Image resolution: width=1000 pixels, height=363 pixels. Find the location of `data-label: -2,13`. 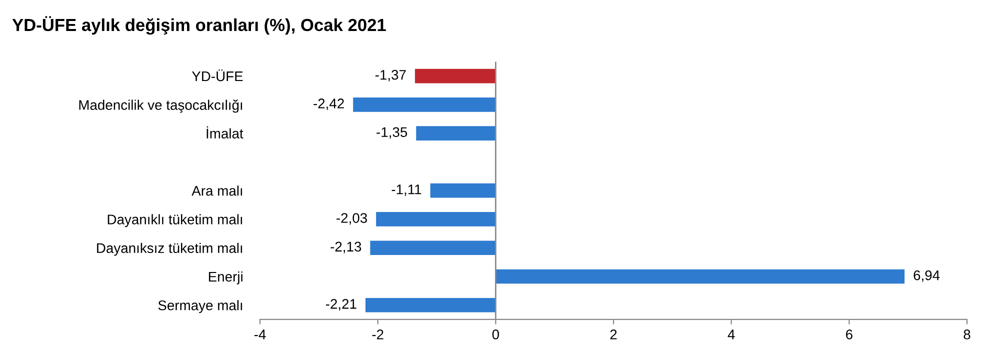

data-label: -2,13 is located at coordinates (346, 248).